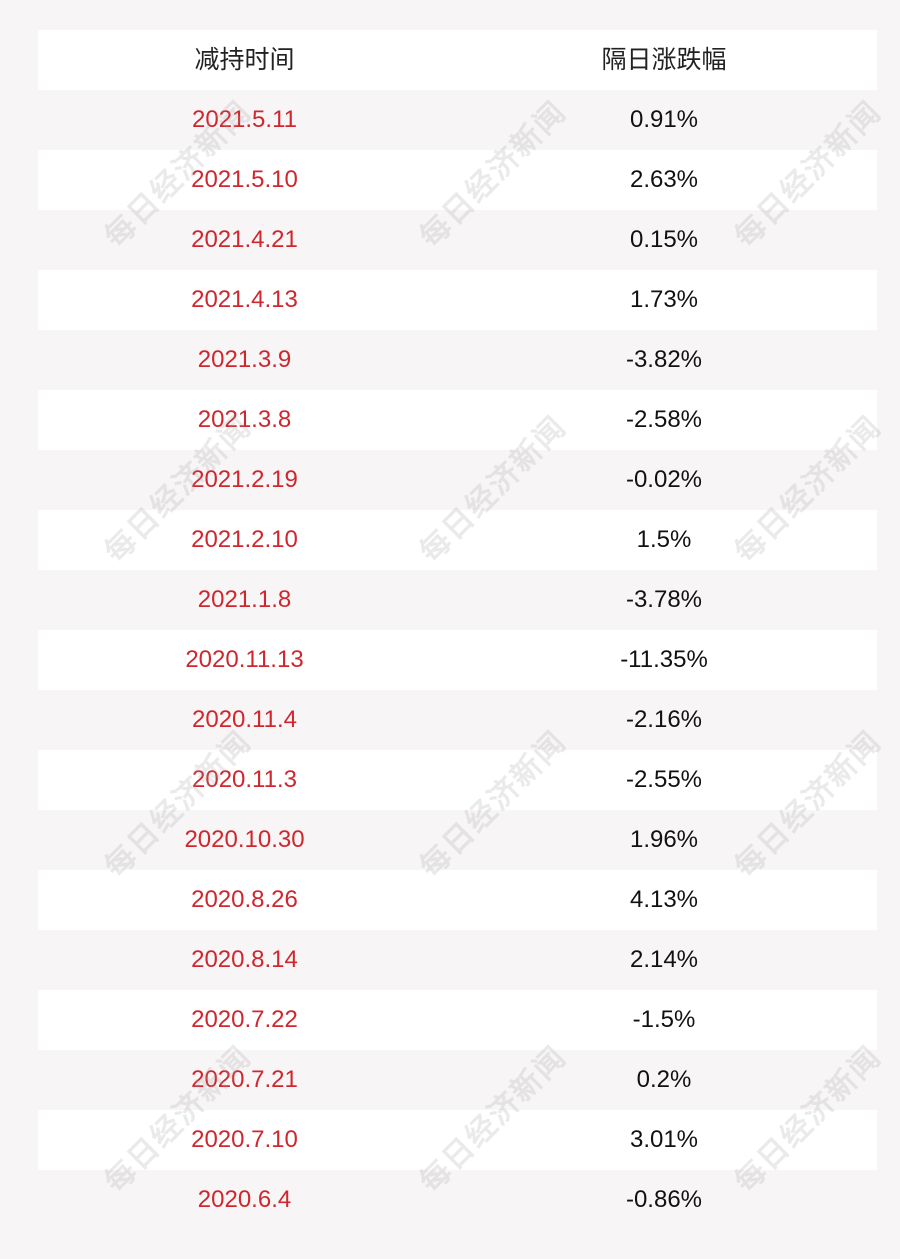 The image size is (900, 1259). What do you see at coordinates (457, 480) in the screenshot?
I see `table-row: 2021.2.19 -0.02%` at bounding box center [457, 480].